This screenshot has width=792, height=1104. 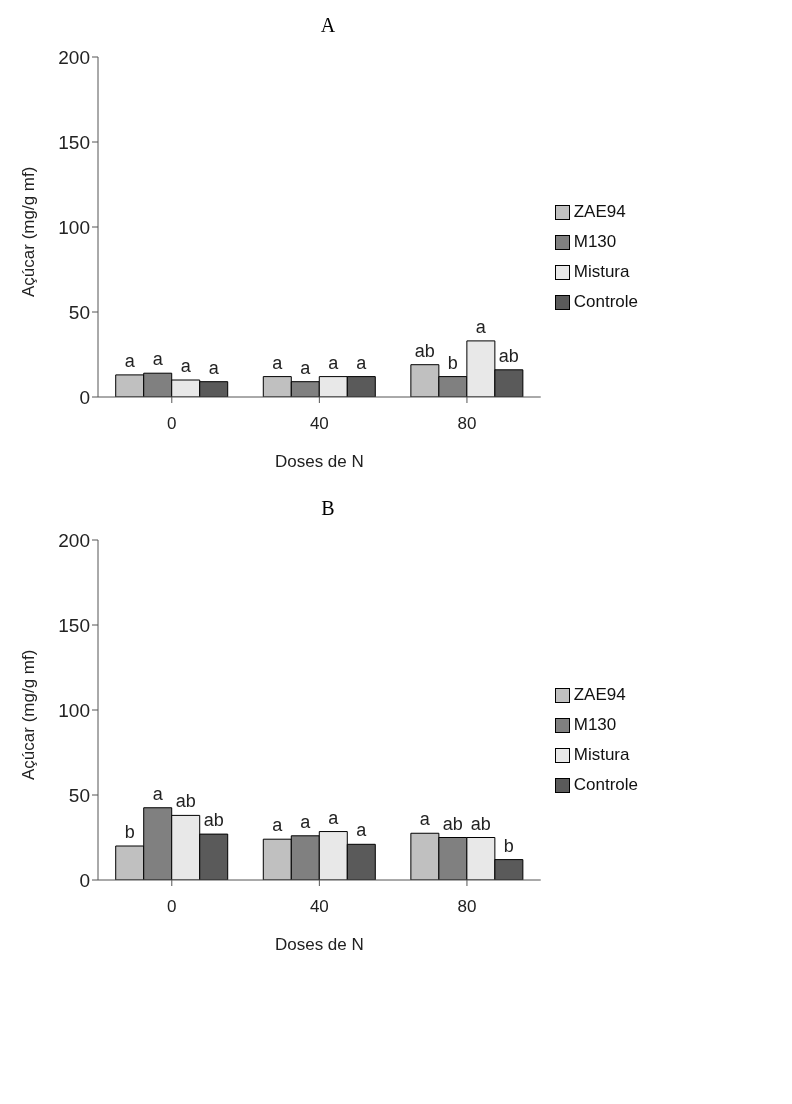 I want to click on chart-title: B, so click(x=328, y=508).